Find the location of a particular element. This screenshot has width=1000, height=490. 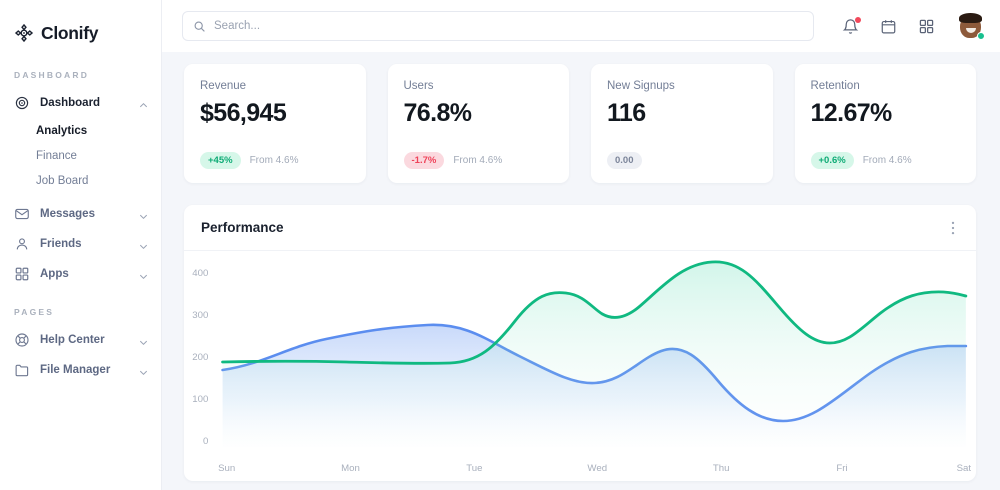

sidebar-item-dashboard: Dashboard is located at coordinates (80, 103).